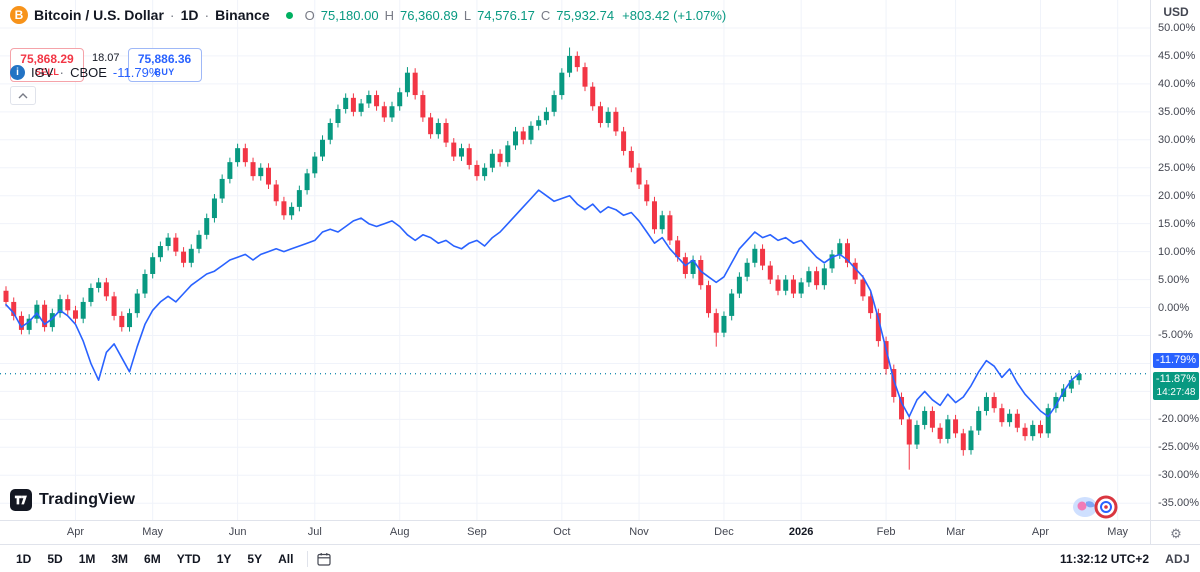 The width and height of the screenshot is (1200, 572). Describe the element at coordinates (1176, 392) in the screenshot. I see `bar-countdown: 14:27:48` at that location.